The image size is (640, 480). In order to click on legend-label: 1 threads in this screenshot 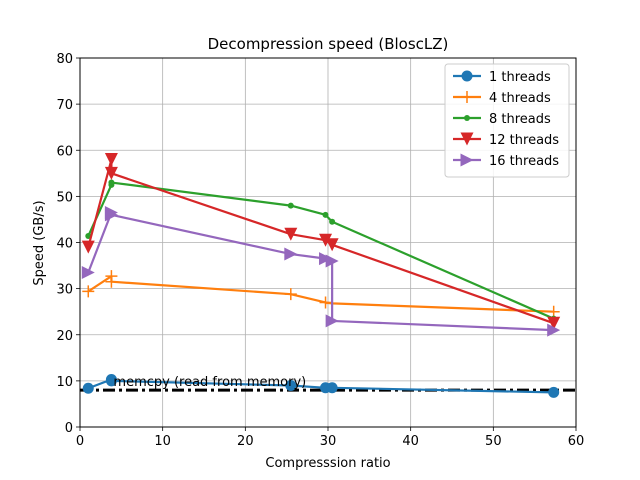, I will do `click(520, 77)`.